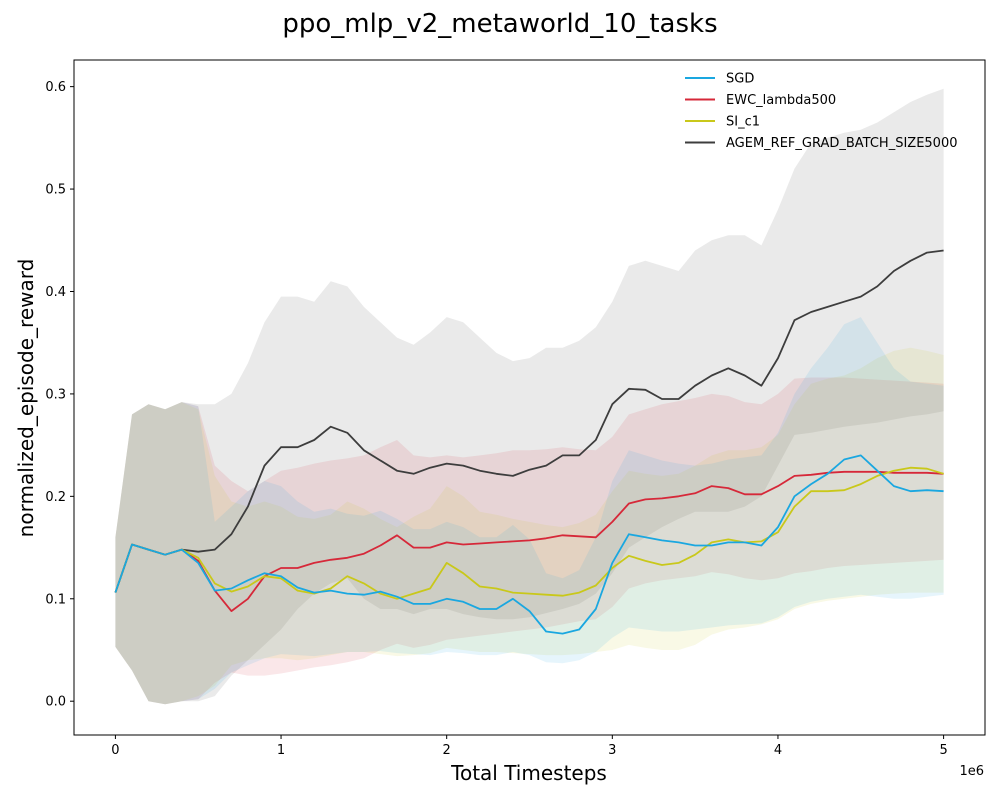  What do you see at coordinates (55, 599) in the screenshot?
I see `y-tick-label: 0.1` at bounding box center [55, 599].